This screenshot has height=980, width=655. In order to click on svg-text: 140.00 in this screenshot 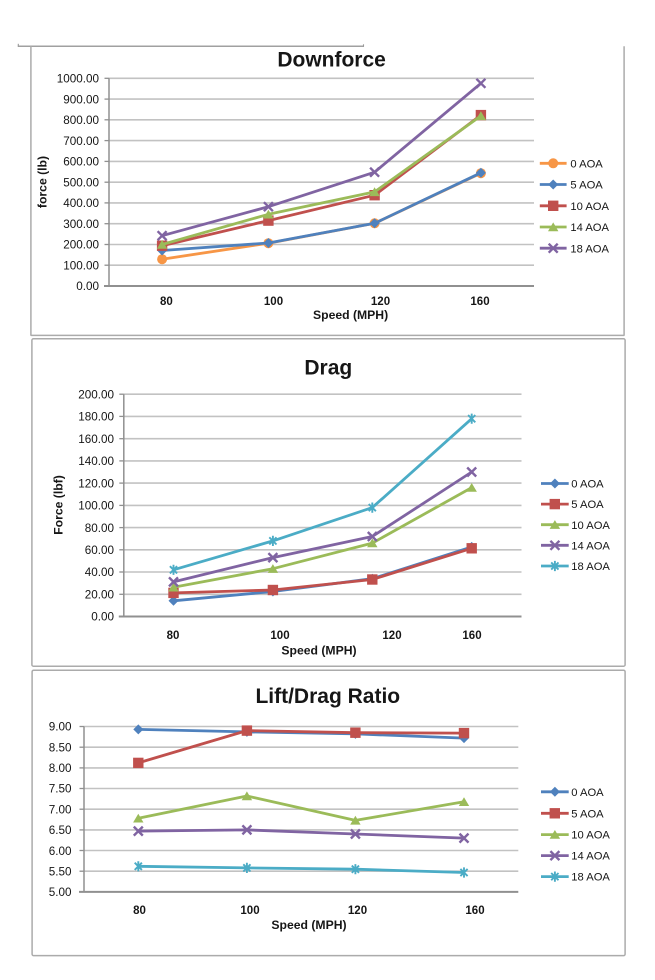, I will do `click(96, 461)`.